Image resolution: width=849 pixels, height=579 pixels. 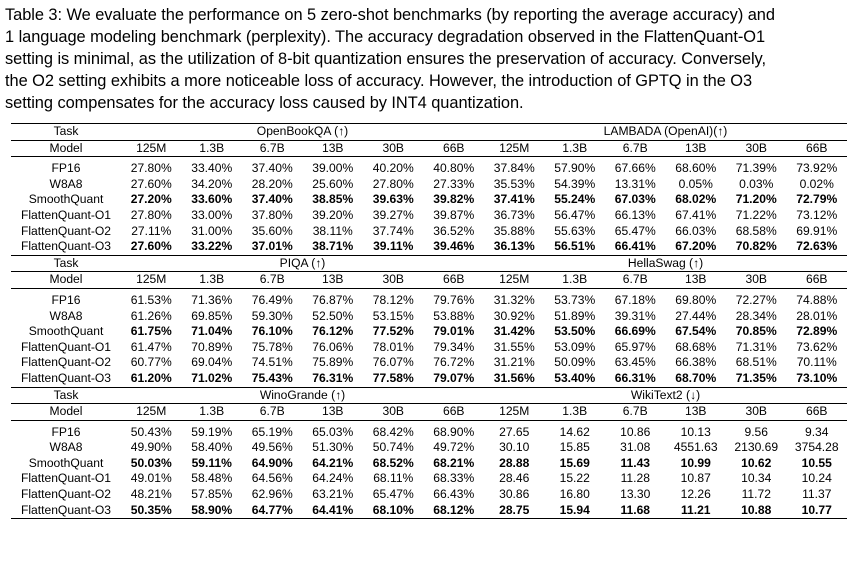 What do you see at coordinates (272, 246) in the screenshot?
I see `result-cell: 37.01%` at bounding box center [272, 246].